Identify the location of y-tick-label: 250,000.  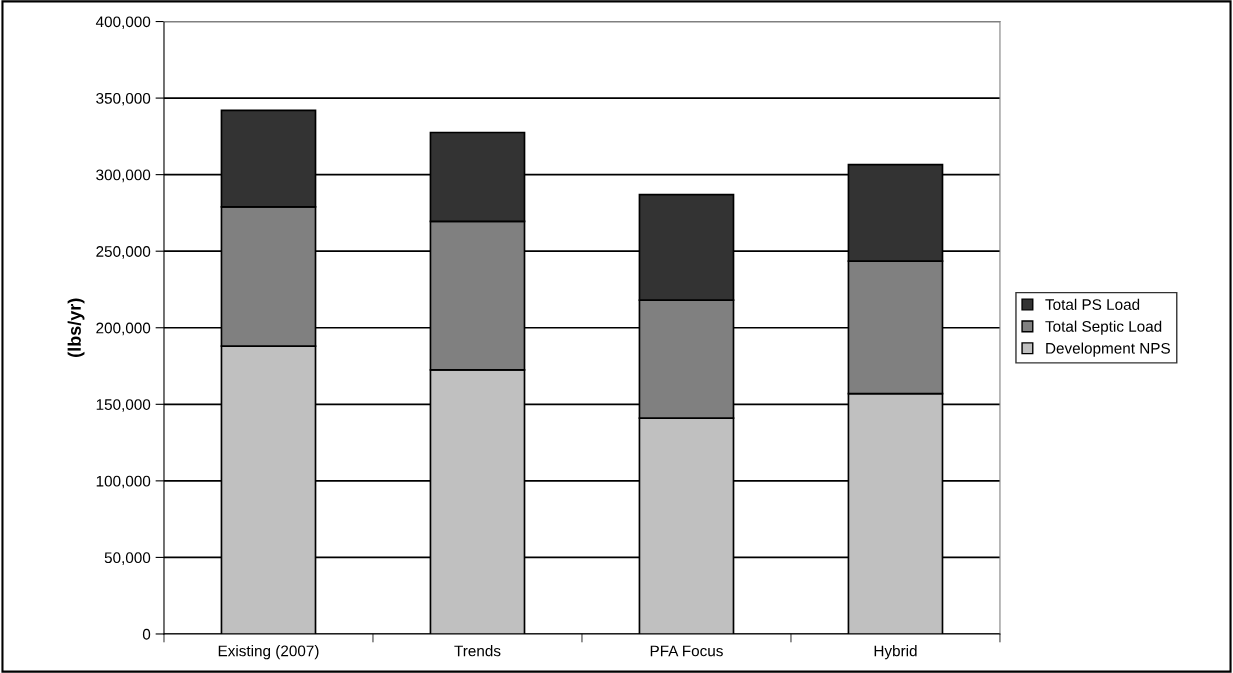
(123, 252).